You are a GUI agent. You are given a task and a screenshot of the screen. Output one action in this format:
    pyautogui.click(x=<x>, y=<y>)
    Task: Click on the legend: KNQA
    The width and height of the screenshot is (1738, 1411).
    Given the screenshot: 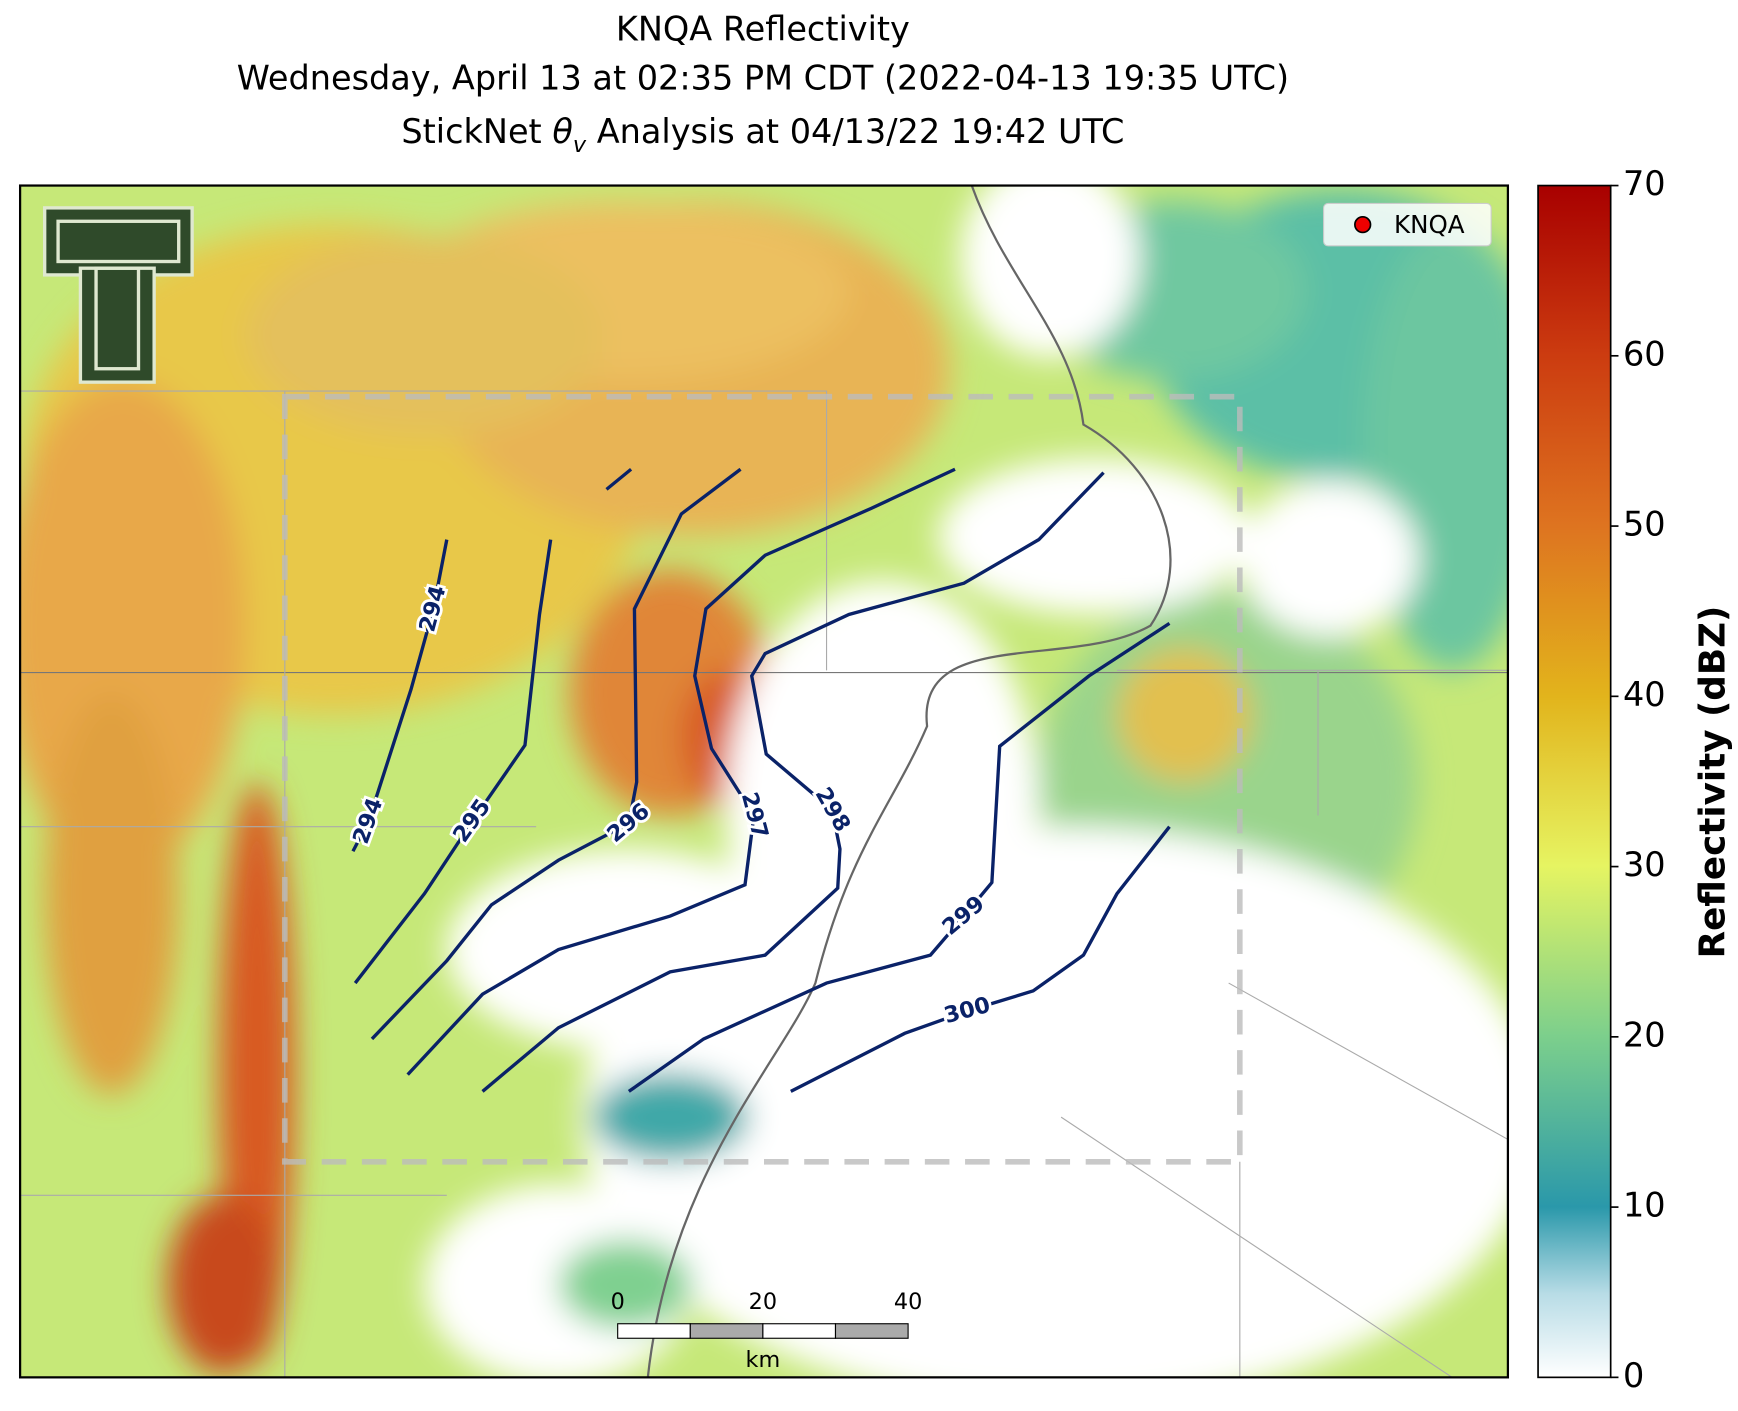 What is the action you would take?
    pyautogui.click(x=1407, y=224)
    